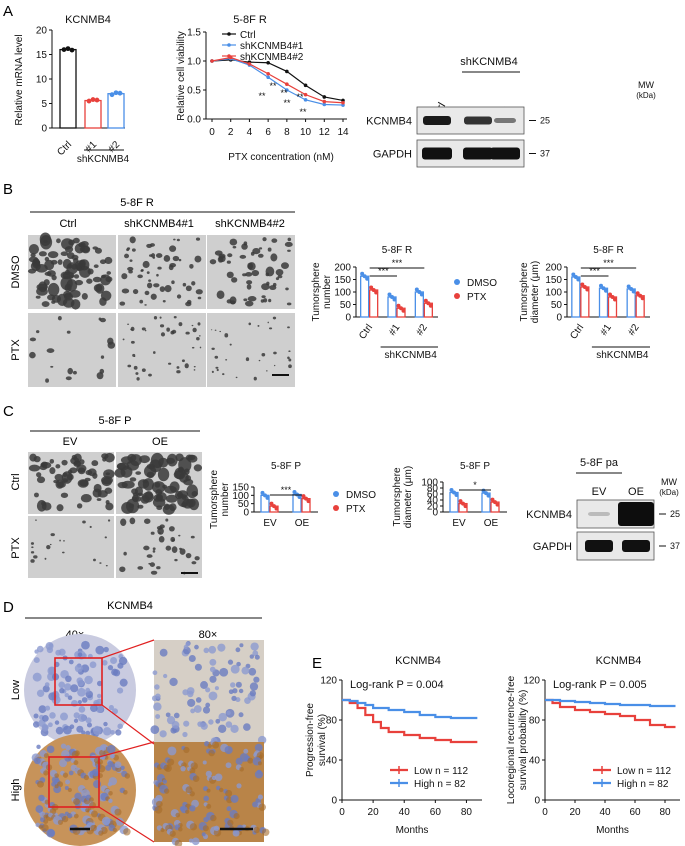 The height and width of the screenshot is (846, 685). What do you see at coordinates (16, 690) in the screenshot?
I see `panel-d-row-low: Low` at bounding box center [16, 690].